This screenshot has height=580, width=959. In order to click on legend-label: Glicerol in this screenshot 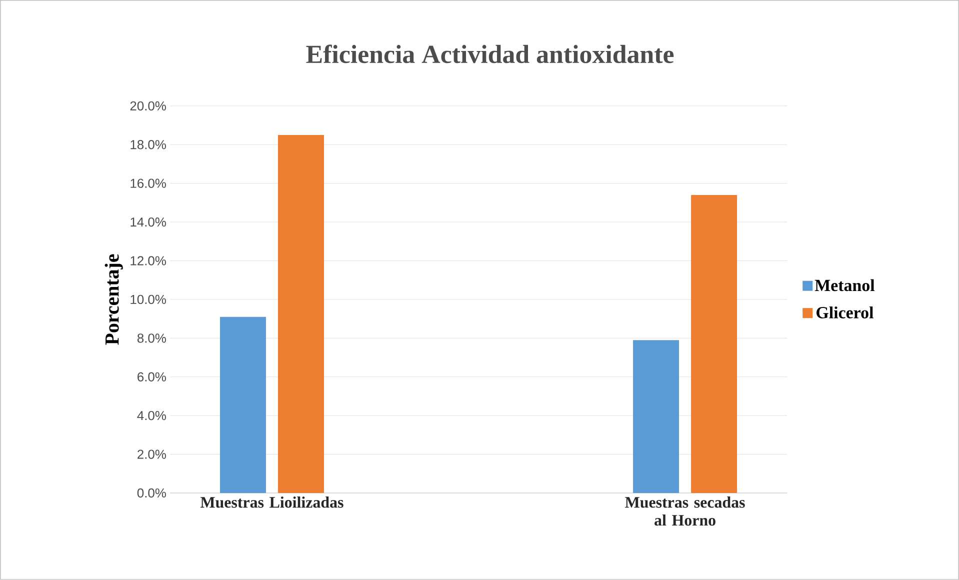, I will do `click(845, 312)`.